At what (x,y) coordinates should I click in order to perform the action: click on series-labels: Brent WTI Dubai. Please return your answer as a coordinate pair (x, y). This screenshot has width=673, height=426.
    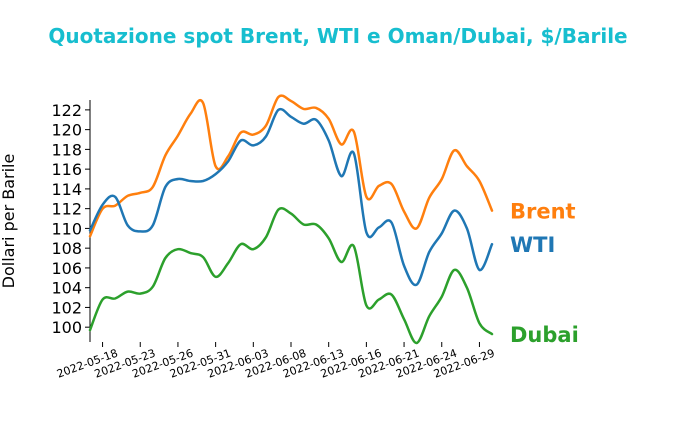
    Looking at the image, I should click on (544, 273).